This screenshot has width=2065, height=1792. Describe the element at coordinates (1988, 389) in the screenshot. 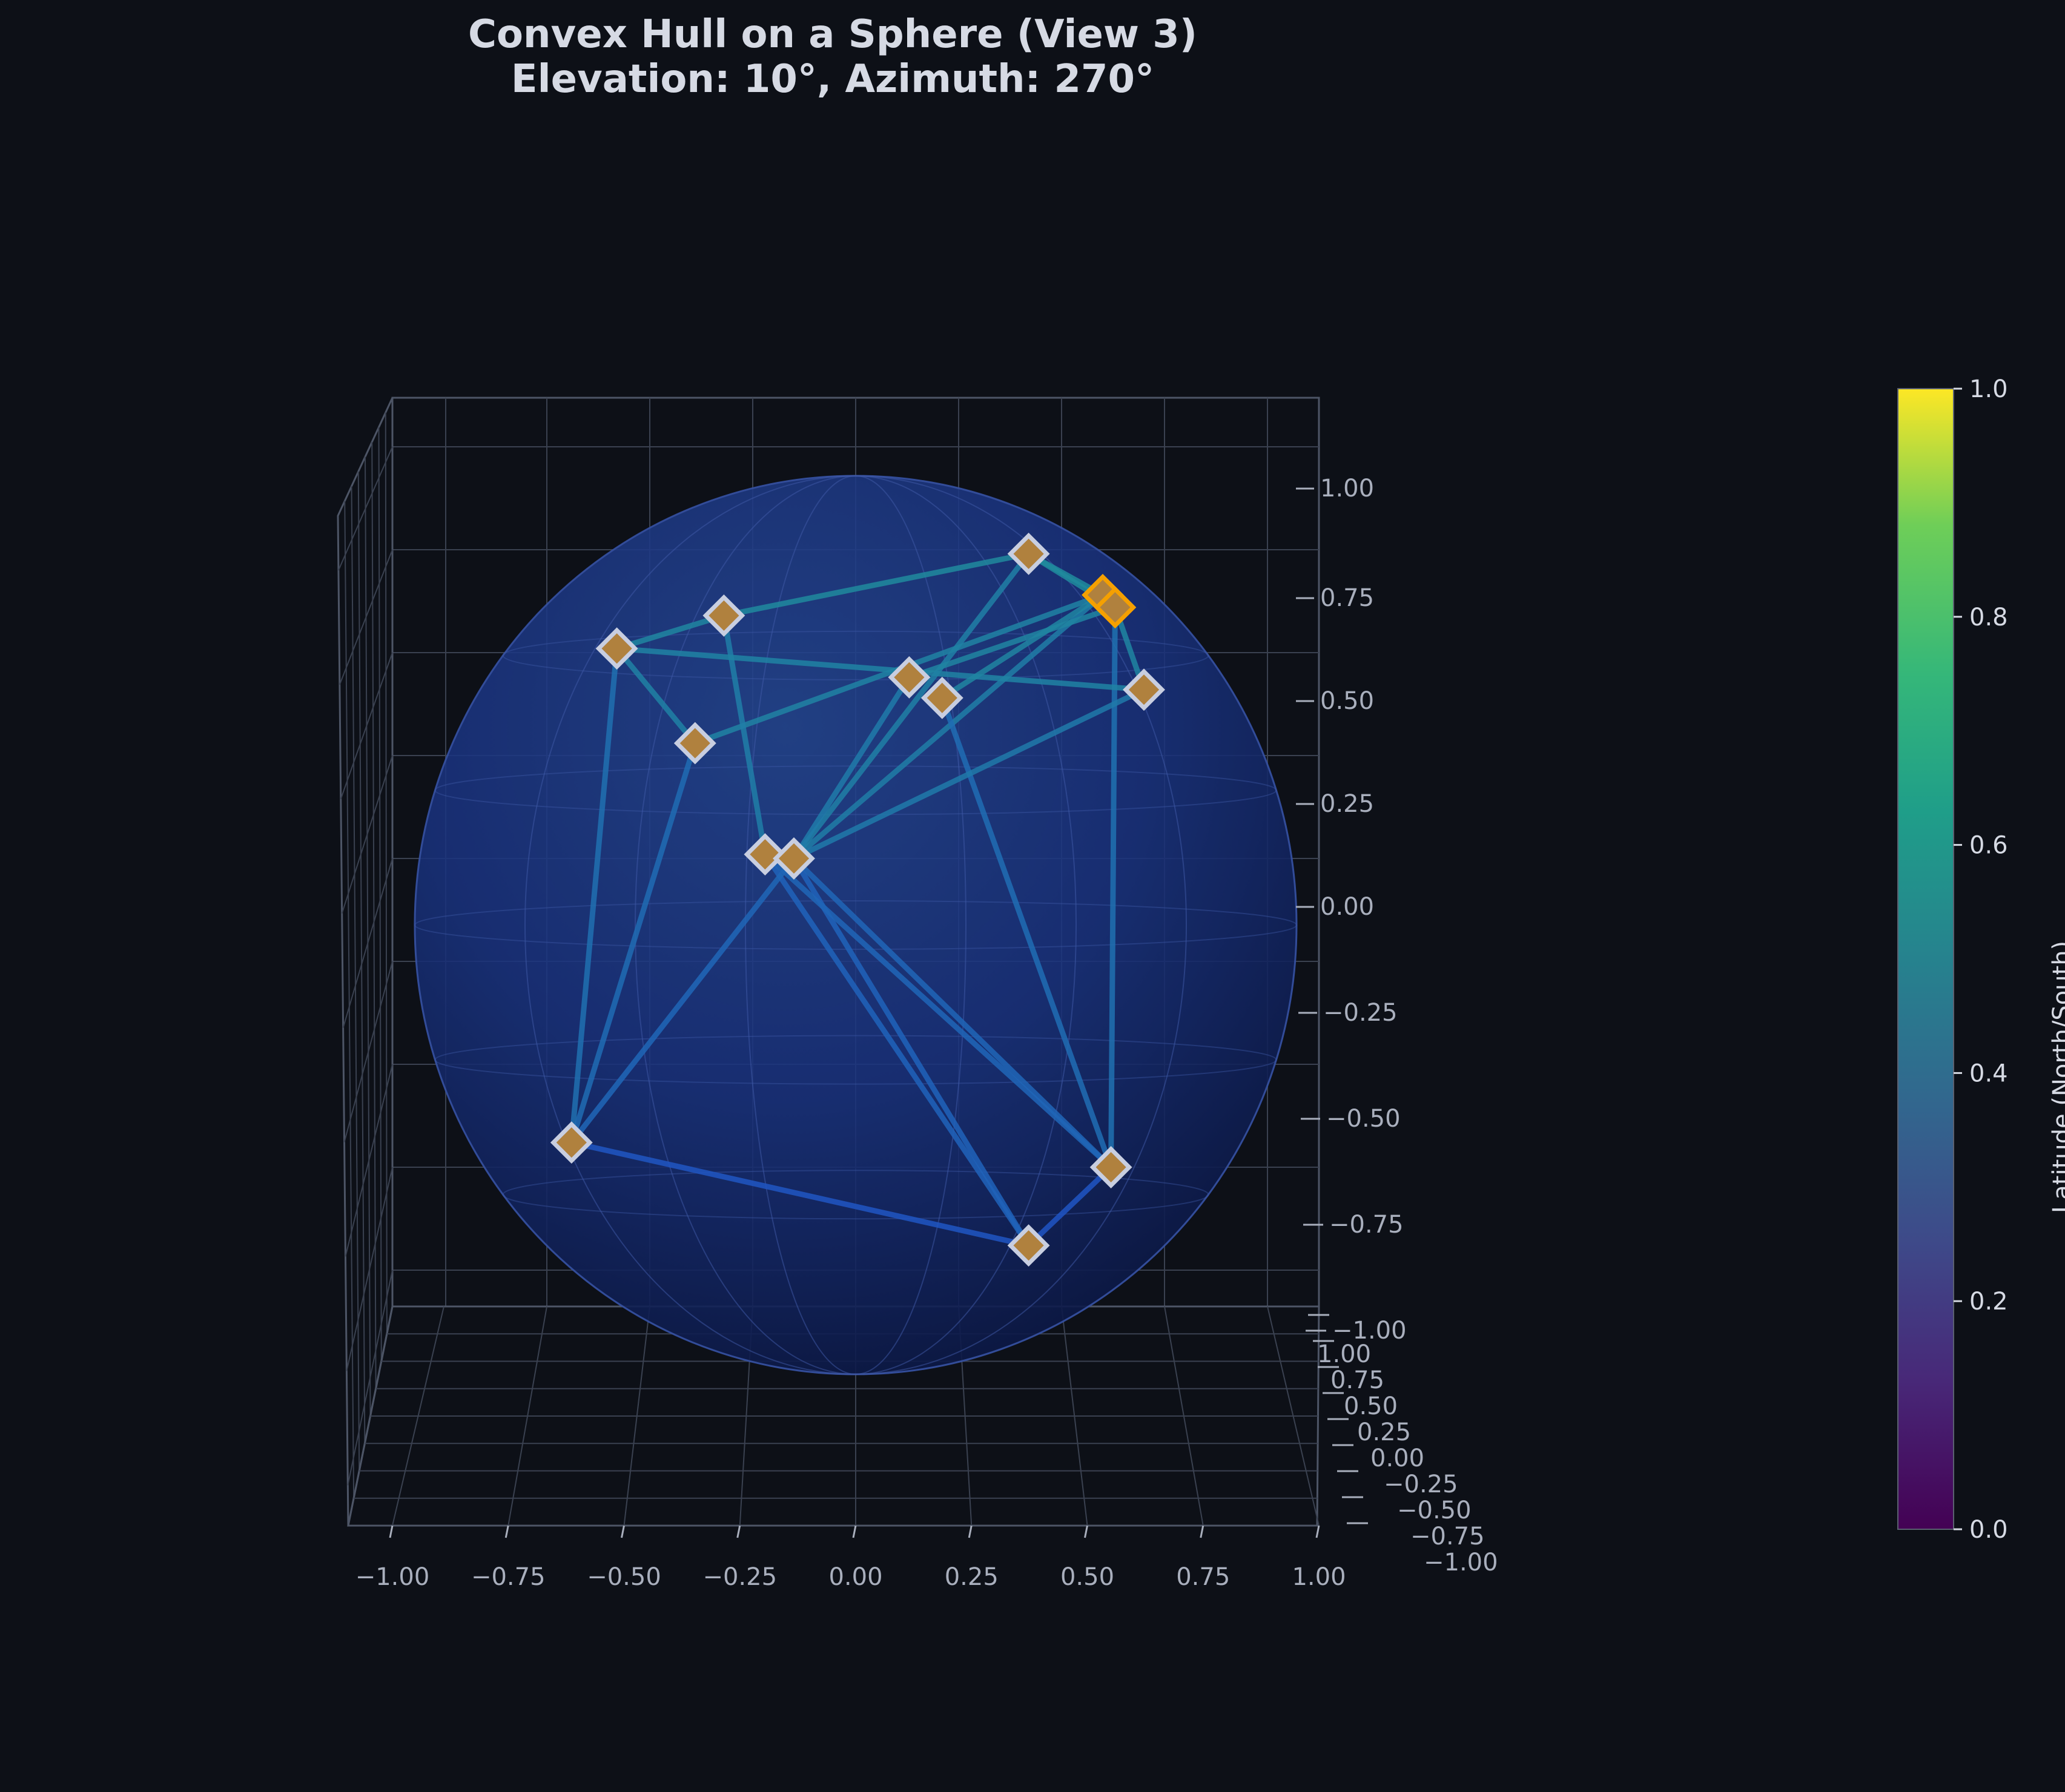

I see `colorbar-tick-label: 1.0` at that location.